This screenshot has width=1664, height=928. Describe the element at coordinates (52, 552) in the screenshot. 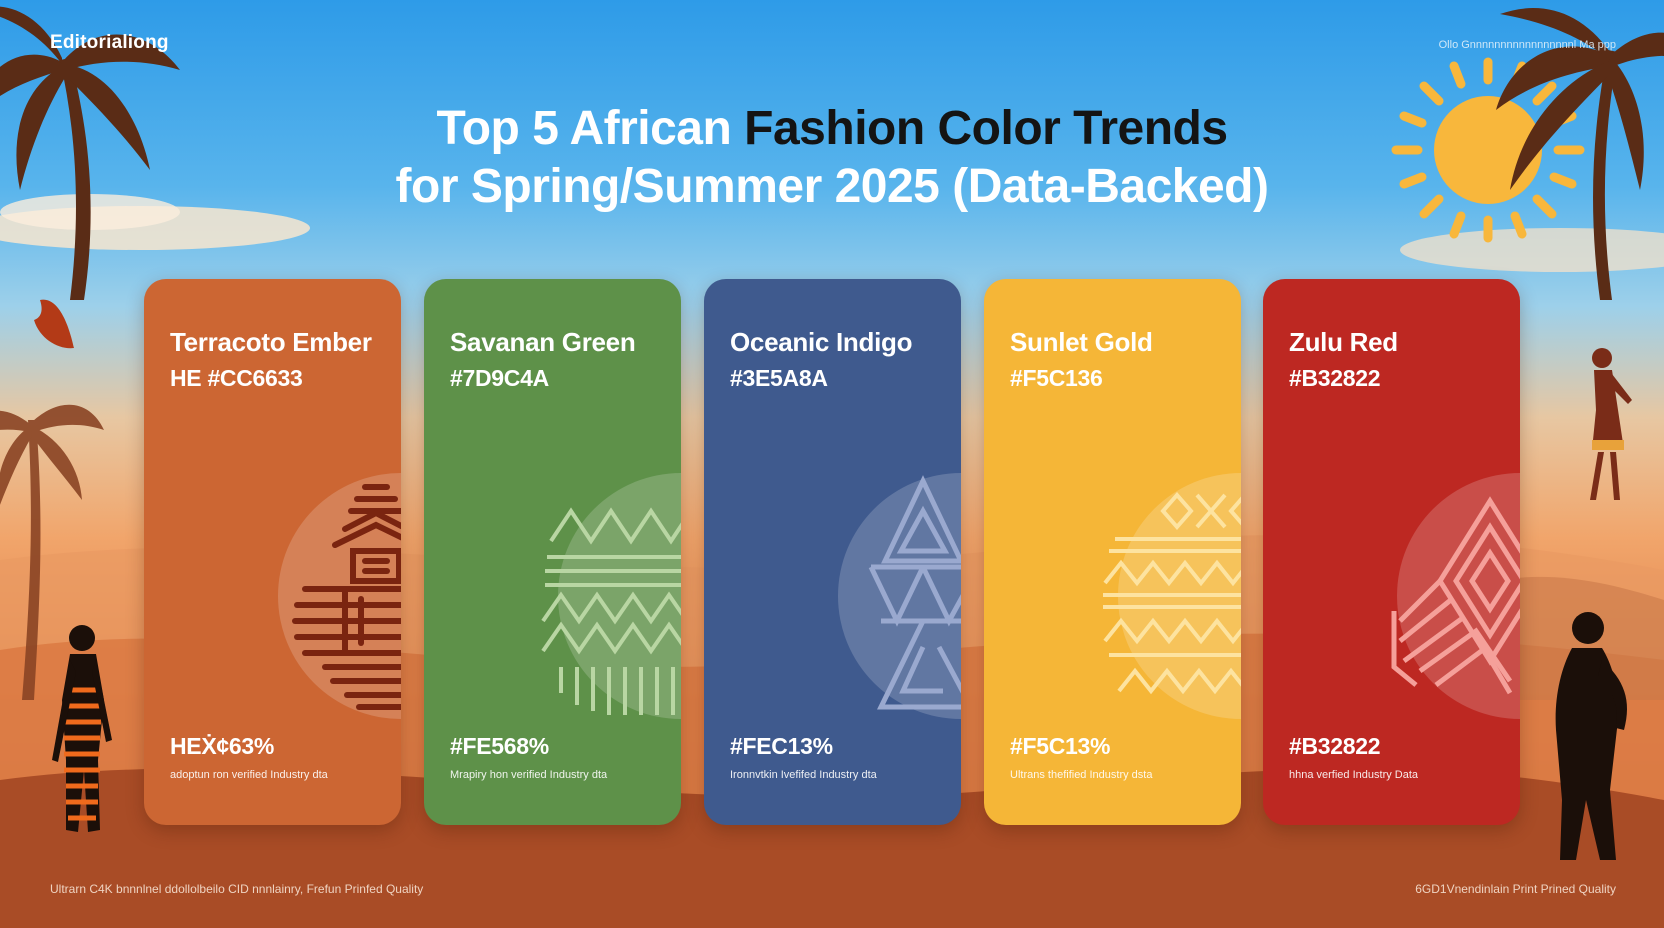

I see `palm-tree-left-icon` at that location.